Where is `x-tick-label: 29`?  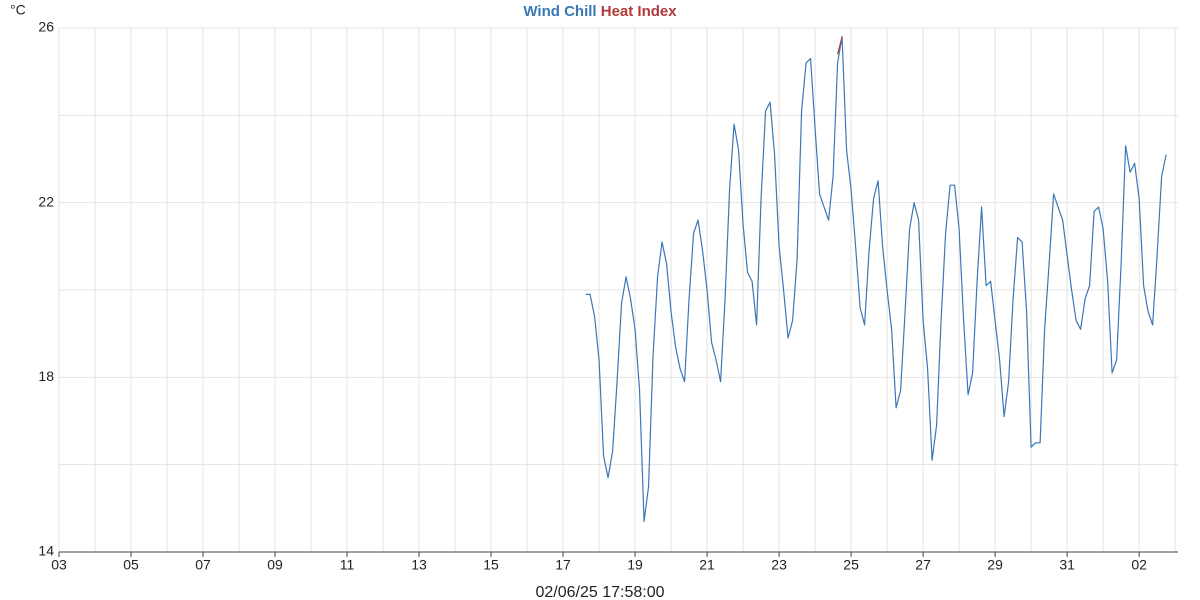
x-tick-label: 29 is located at coordinates (995, 565).